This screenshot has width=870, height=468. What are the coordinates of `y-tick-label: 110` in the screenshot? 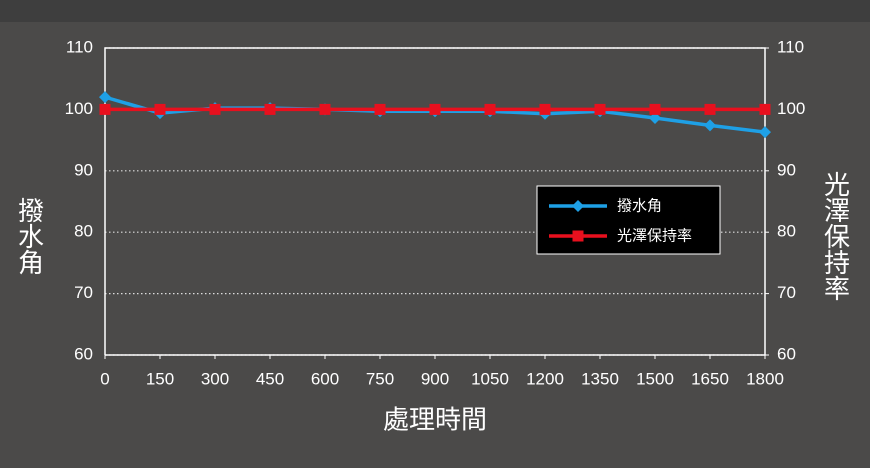 It's located at (79, 46).